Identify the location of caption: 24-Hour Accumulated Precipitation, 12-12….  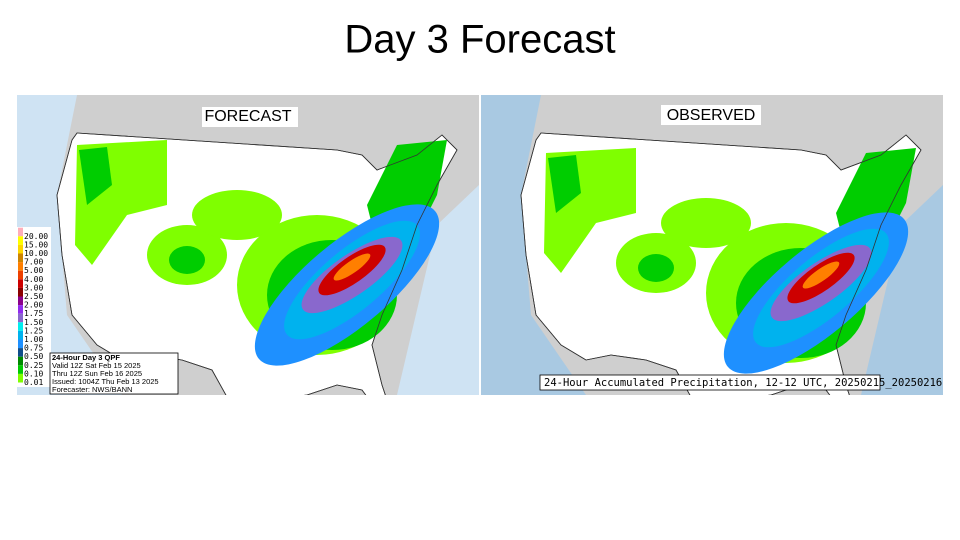
(743, 383).